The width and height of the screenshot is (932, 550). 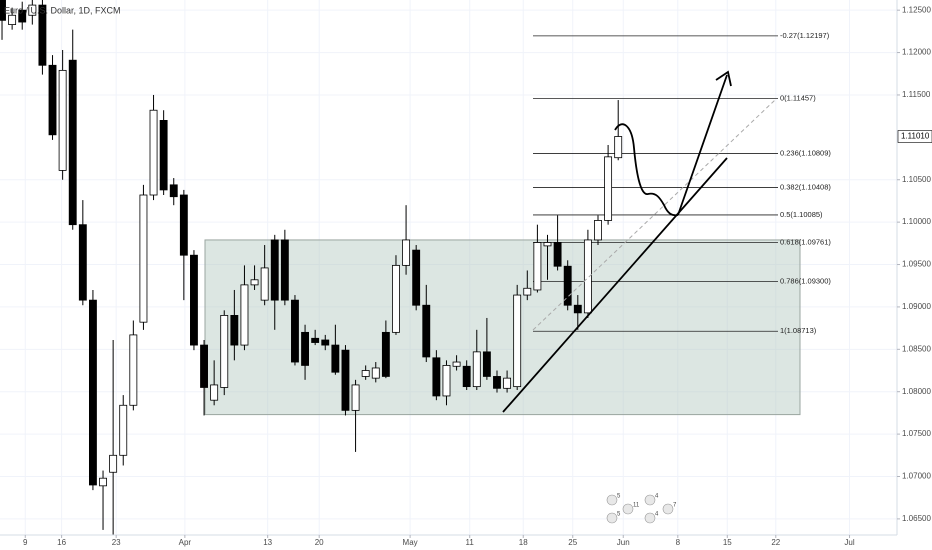 I want to click on y-tick-label: 1.07000, so click(x=916, y=476).